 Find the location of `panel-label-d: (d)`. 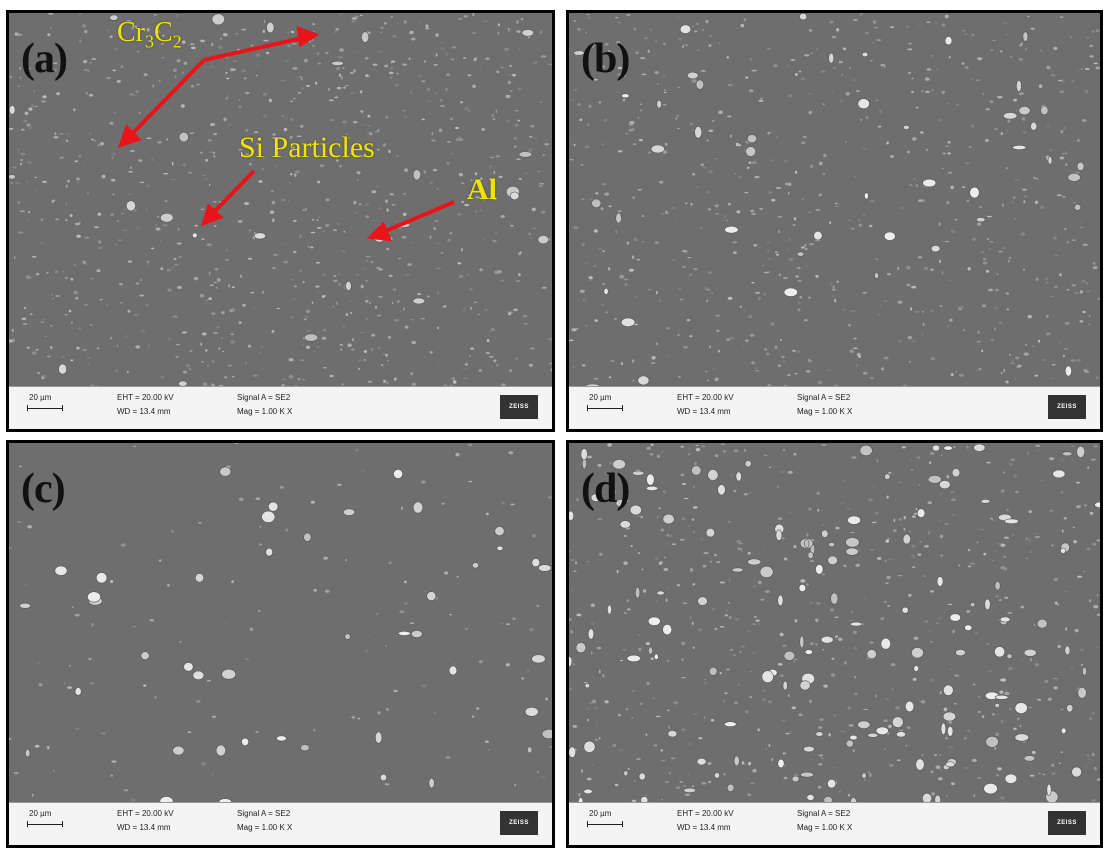

panel-label-d: (d) is located at coordinates (605, 489).